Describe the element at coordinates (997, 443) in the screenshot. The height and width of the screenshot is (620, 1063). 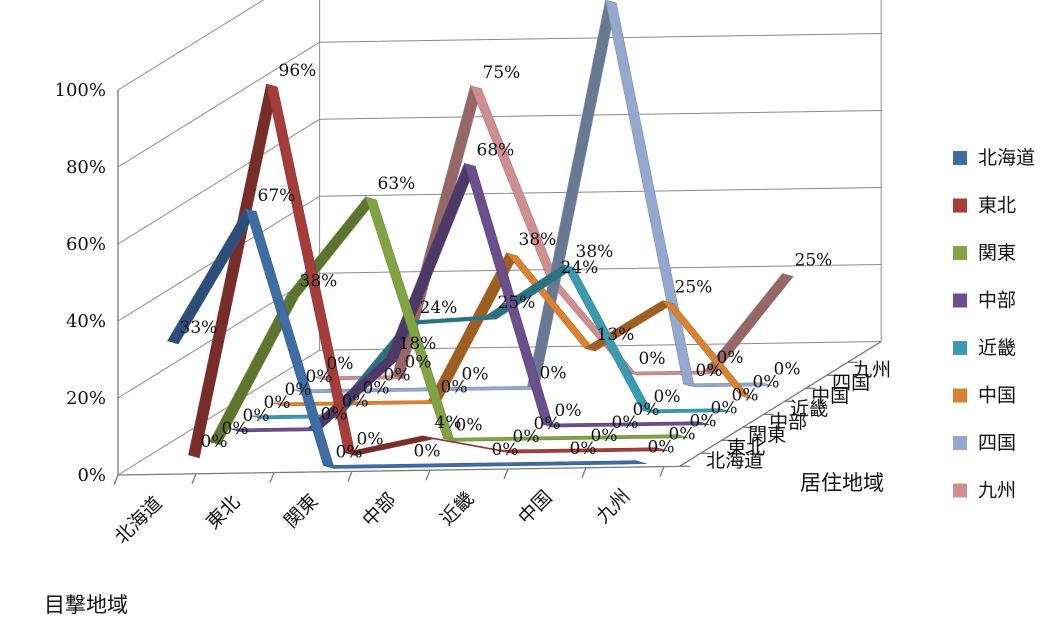
I see `legend-label: 四国` at that location.